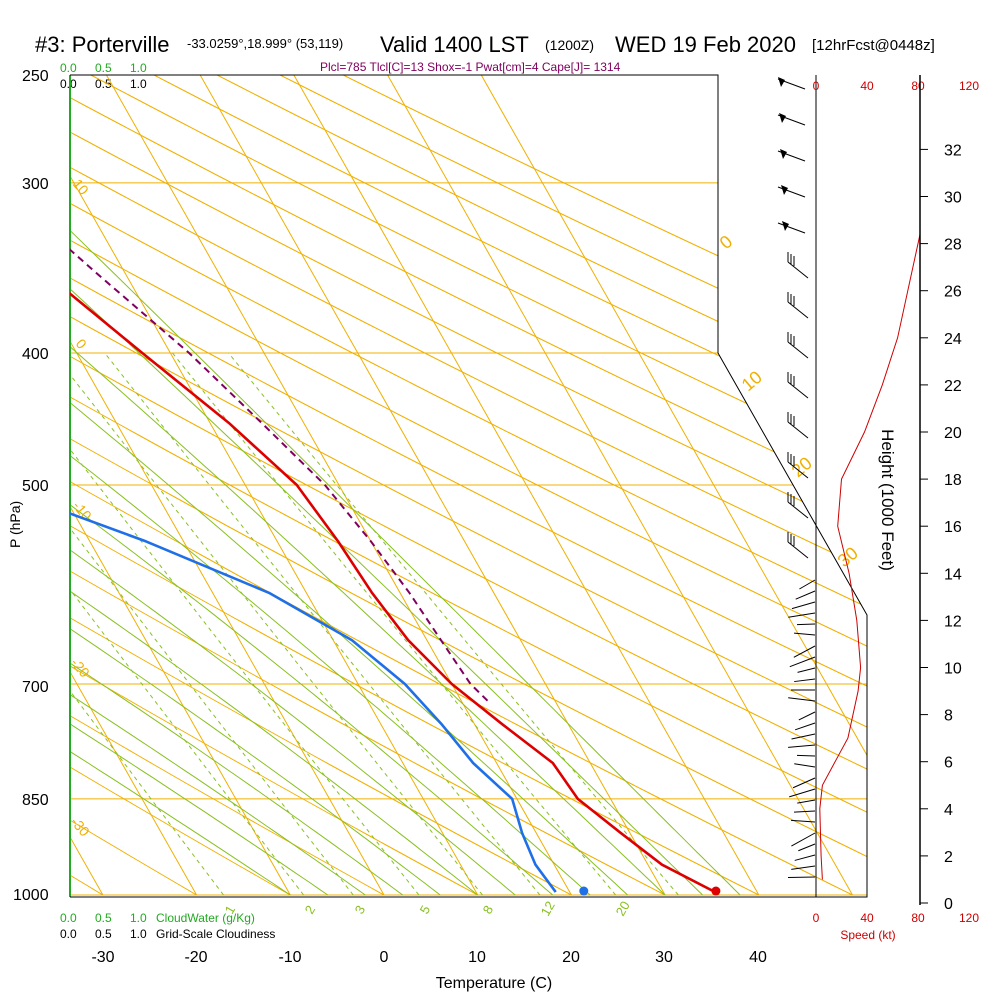  What do you see at coordinates (35, 76) in the screenshot?
I see `p-tick-250: 250` at bounding box center [35, 76].